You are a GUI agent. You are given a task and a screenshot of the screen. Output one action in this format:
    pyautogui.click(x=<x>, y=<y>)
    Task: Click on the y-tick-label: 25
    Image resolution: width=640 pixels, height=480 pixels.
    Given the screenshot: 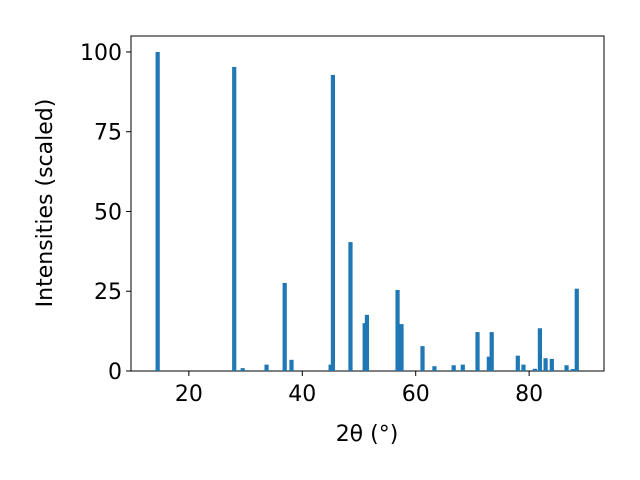 What is the action you would take?
    pyautogui.click(x=108, y=292)
    